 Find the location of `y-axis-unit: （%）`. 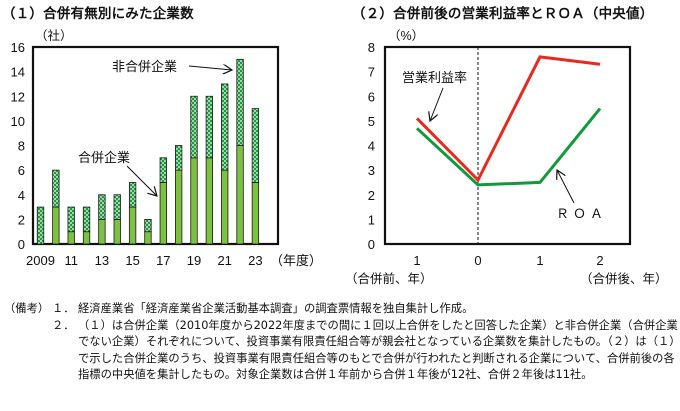

y-axis-unit: （%） is located at coordinates (406, 36).